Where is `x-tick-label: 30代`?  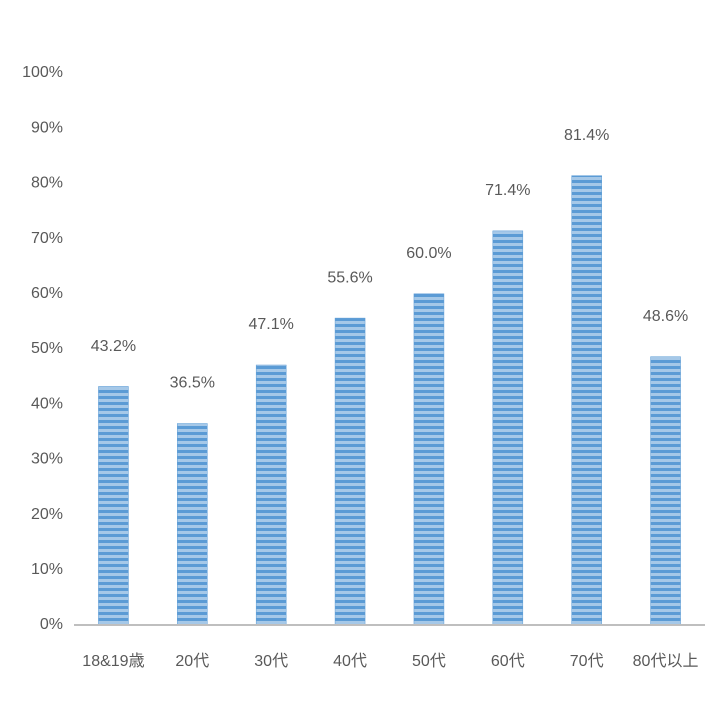
x-tick-label: 30代 is located at coordinates (271, 661).